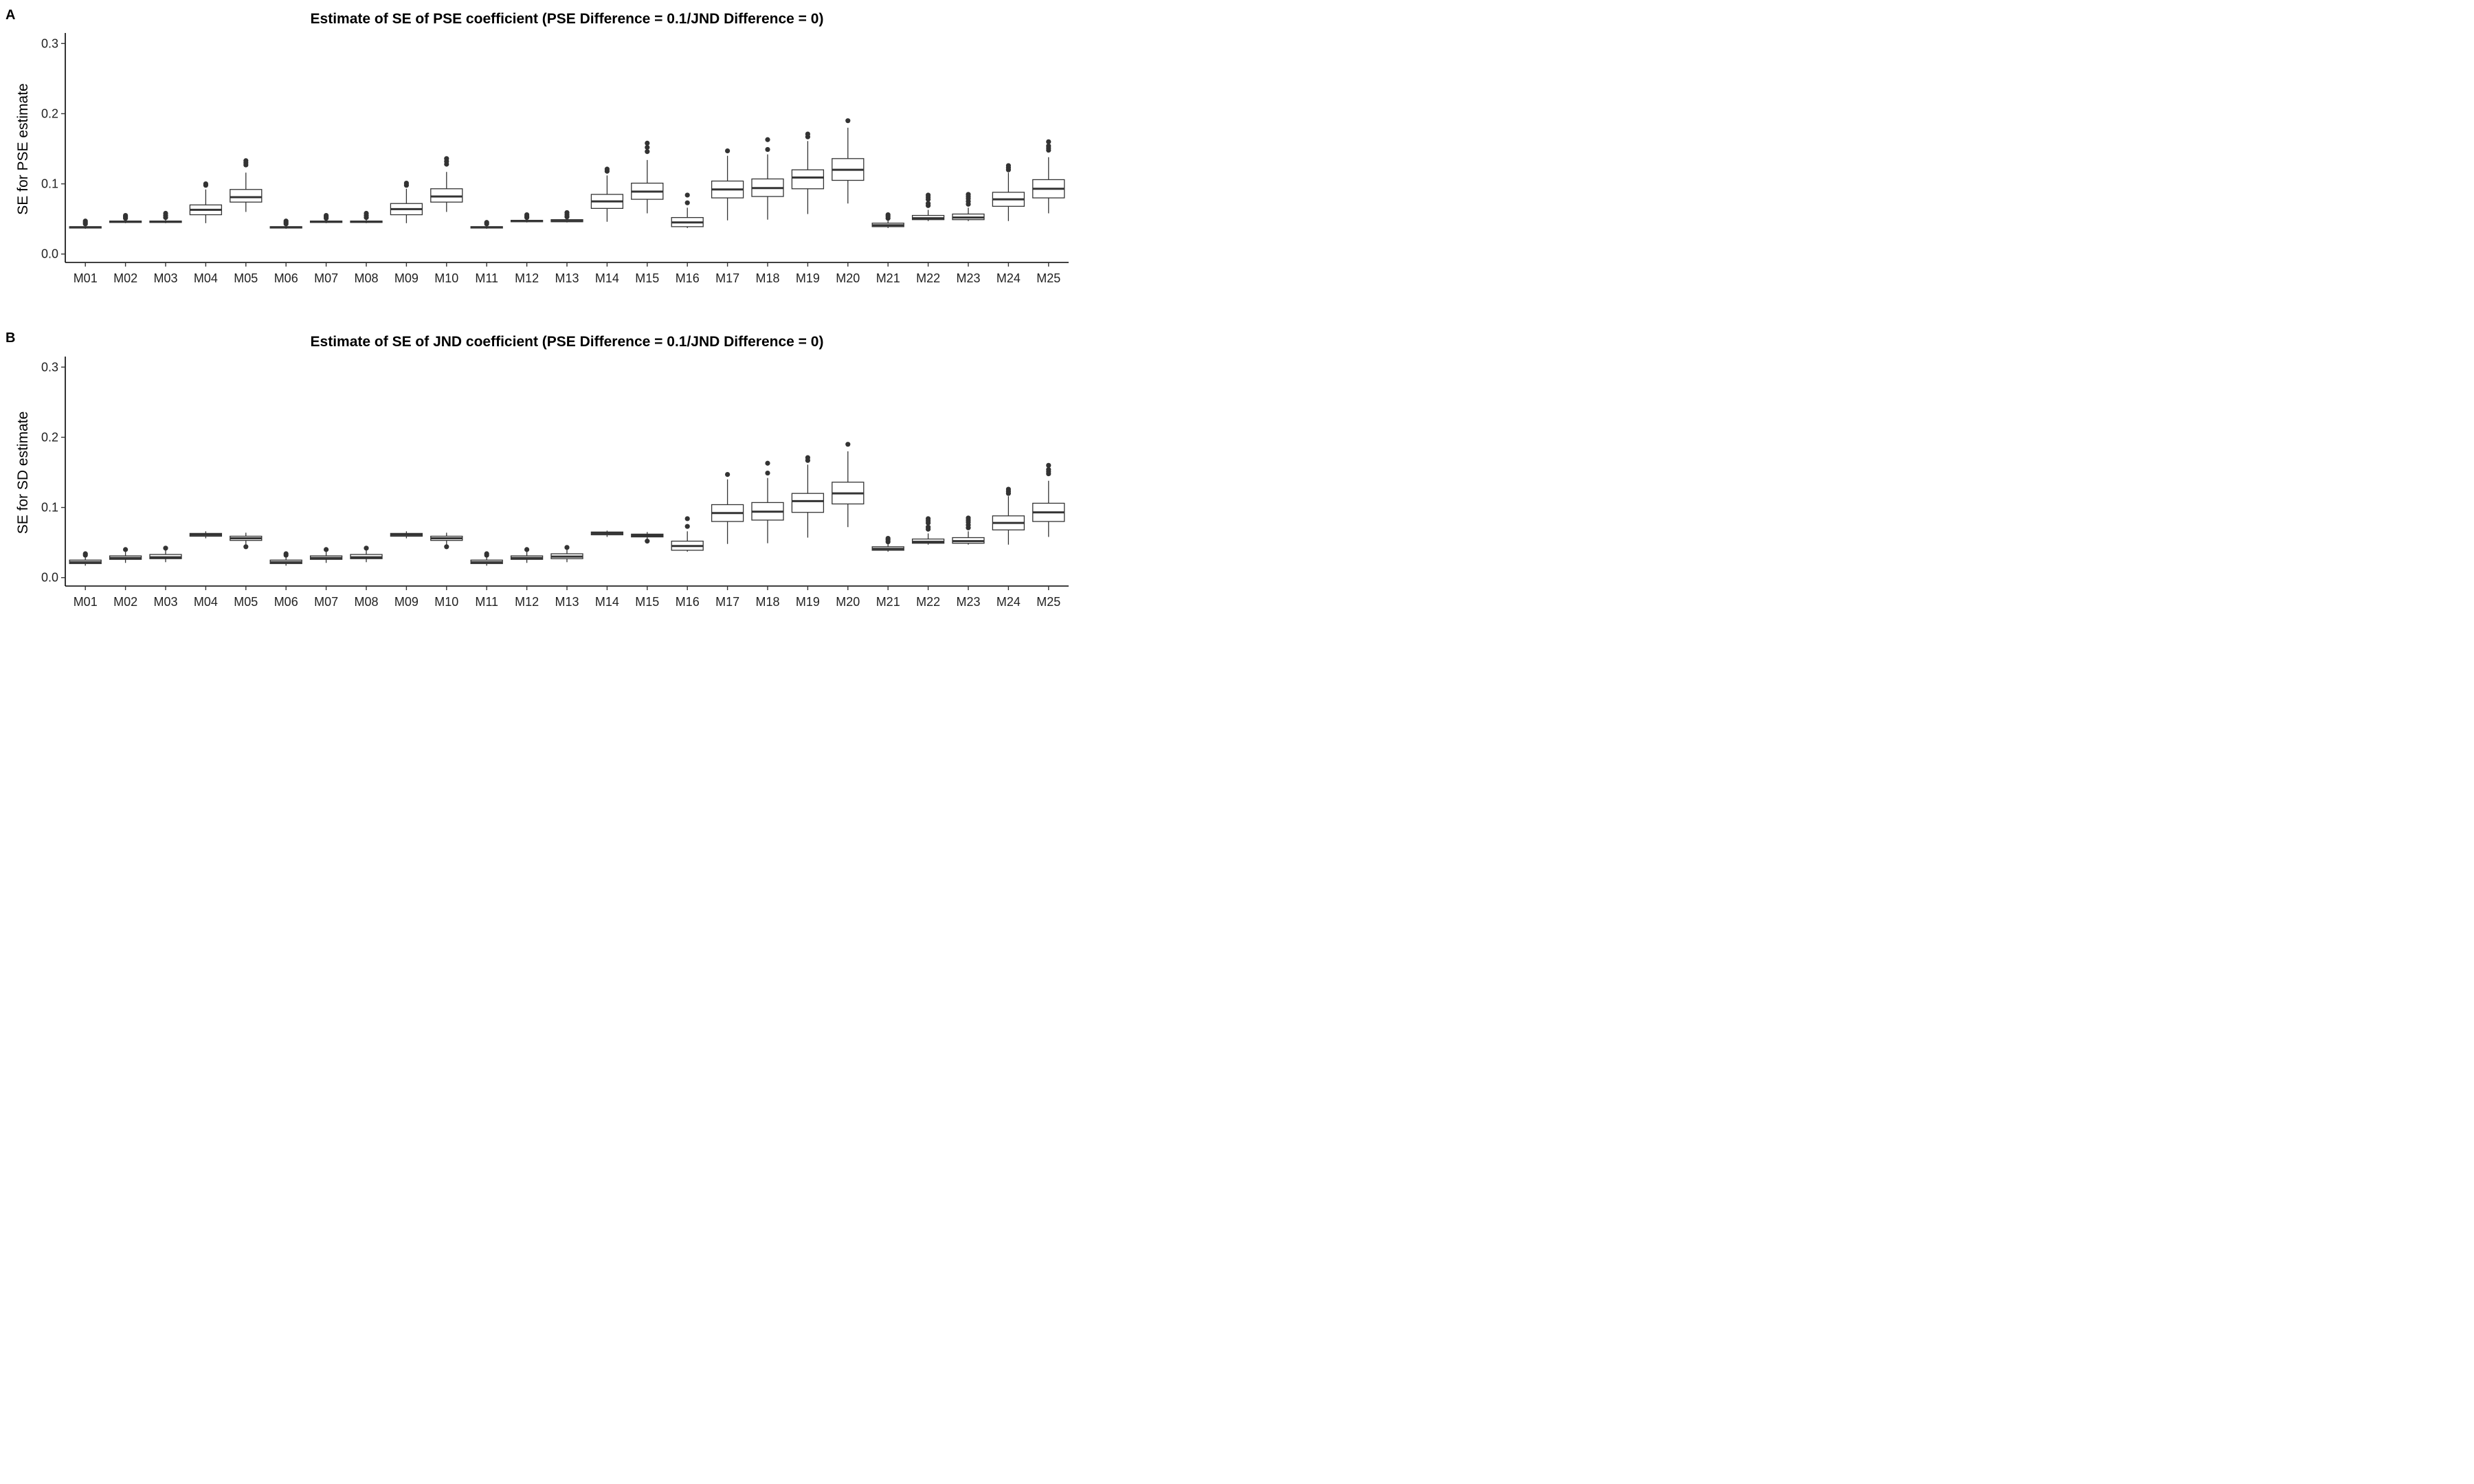 The height and width of the screenshot is (1484, 2474). Describe the element at coordinates (49, 254) in the screenshot. I see `y-tick-label: 0.0` at that location.